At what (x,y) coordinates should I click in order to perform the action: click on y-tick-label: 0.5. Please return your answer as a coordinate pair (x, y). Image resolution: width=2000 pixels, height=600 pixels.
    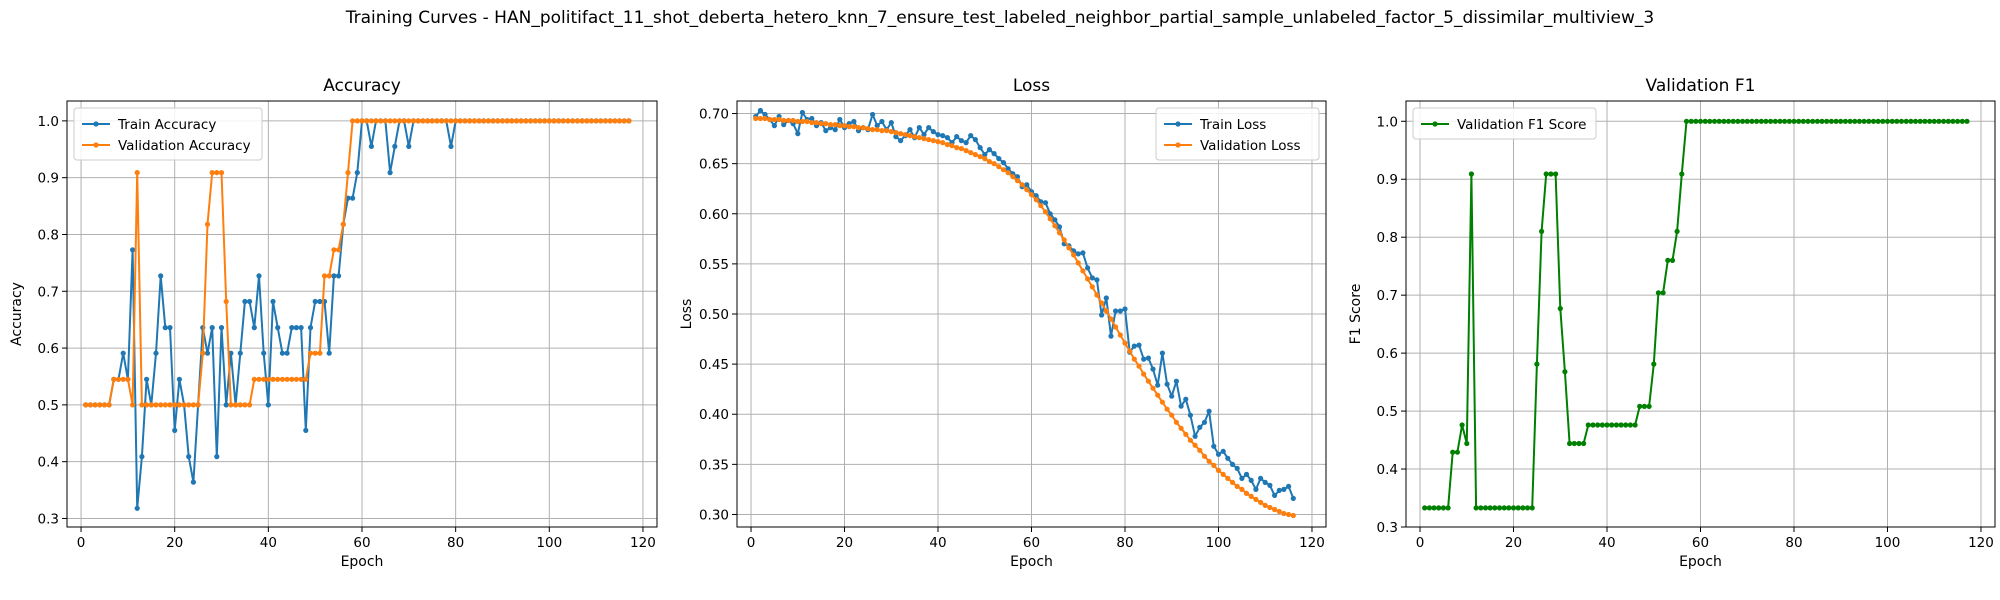
    Looking at the image, I should click on (48, 406).